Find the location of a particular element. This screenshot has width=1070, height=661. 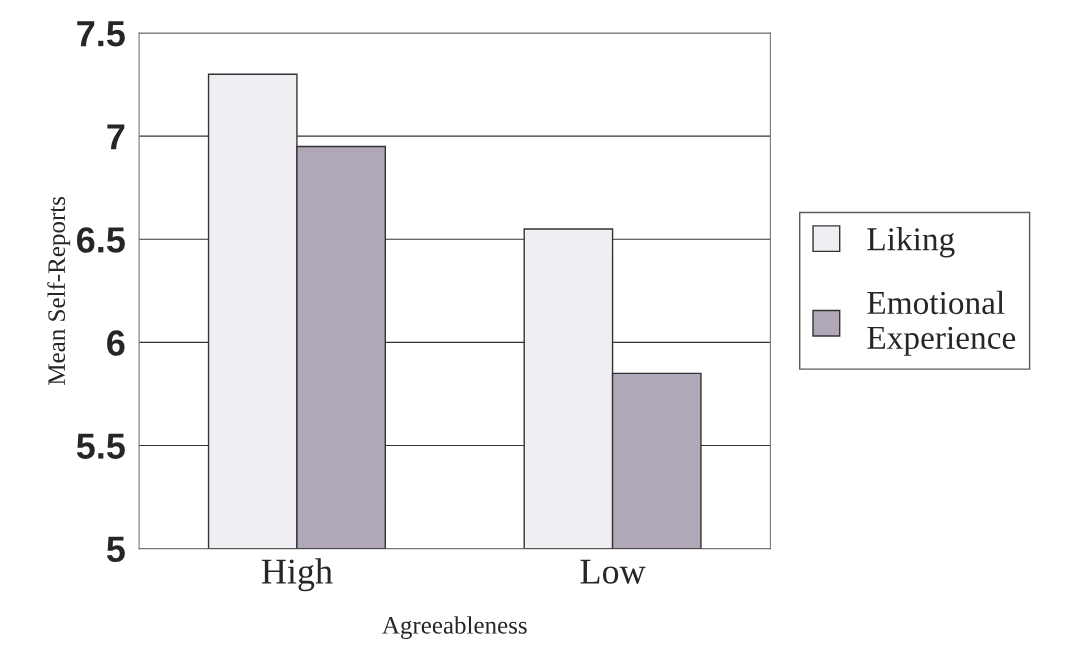

y-tick-label: 5 is located at coordinates (115, 549).